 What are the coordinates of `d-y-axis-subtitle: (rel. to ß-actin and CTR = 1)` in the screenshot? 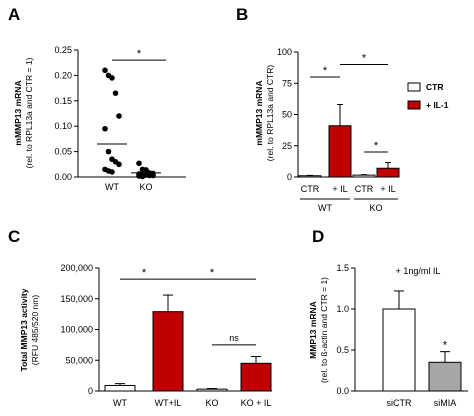 It's located at (324, 330).